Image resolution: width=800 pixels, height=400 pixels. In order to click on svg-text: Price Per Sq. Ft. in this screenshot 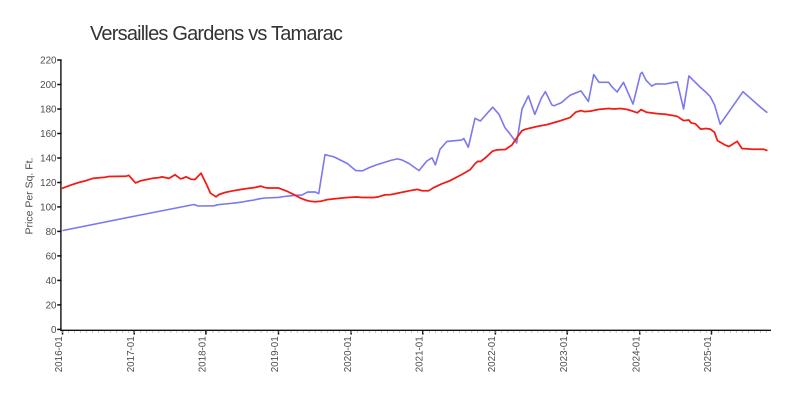, I will do `click(29, 195)`.